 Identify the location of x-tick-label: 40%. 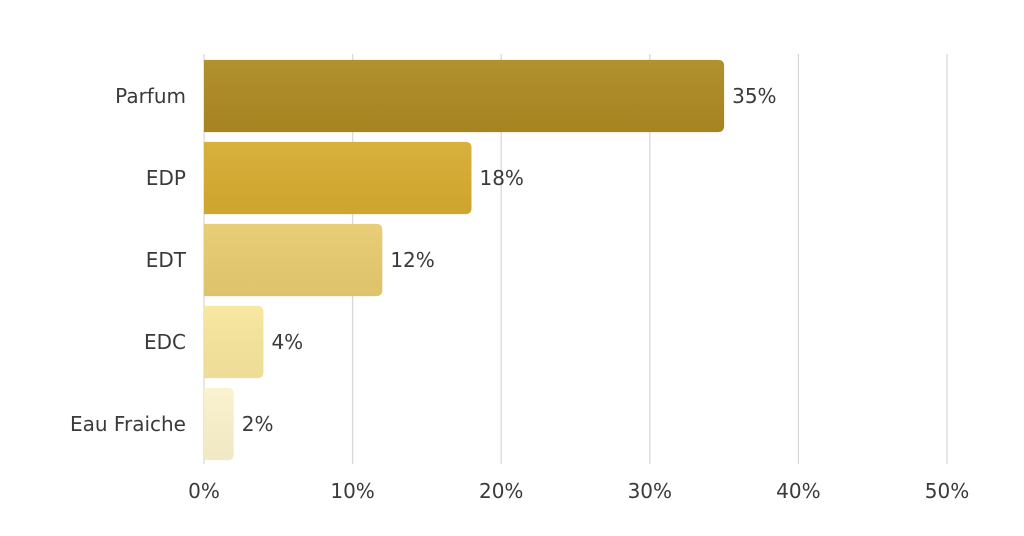
(798, 491).